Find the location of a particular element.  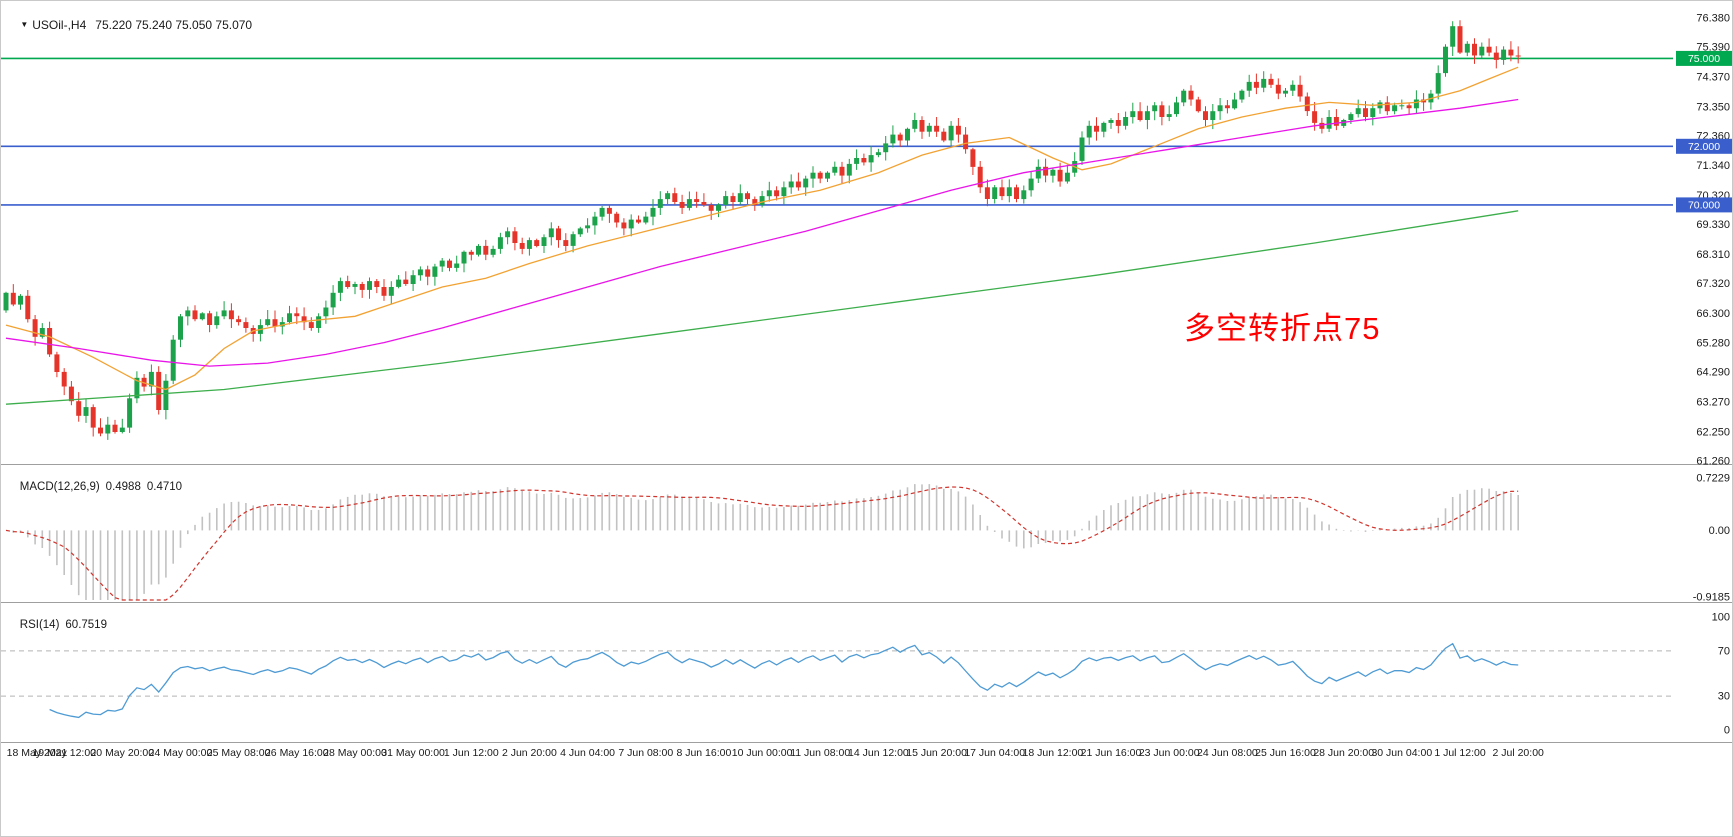

rsi-scale-label: 70 is located at coordinates (1724, 651).